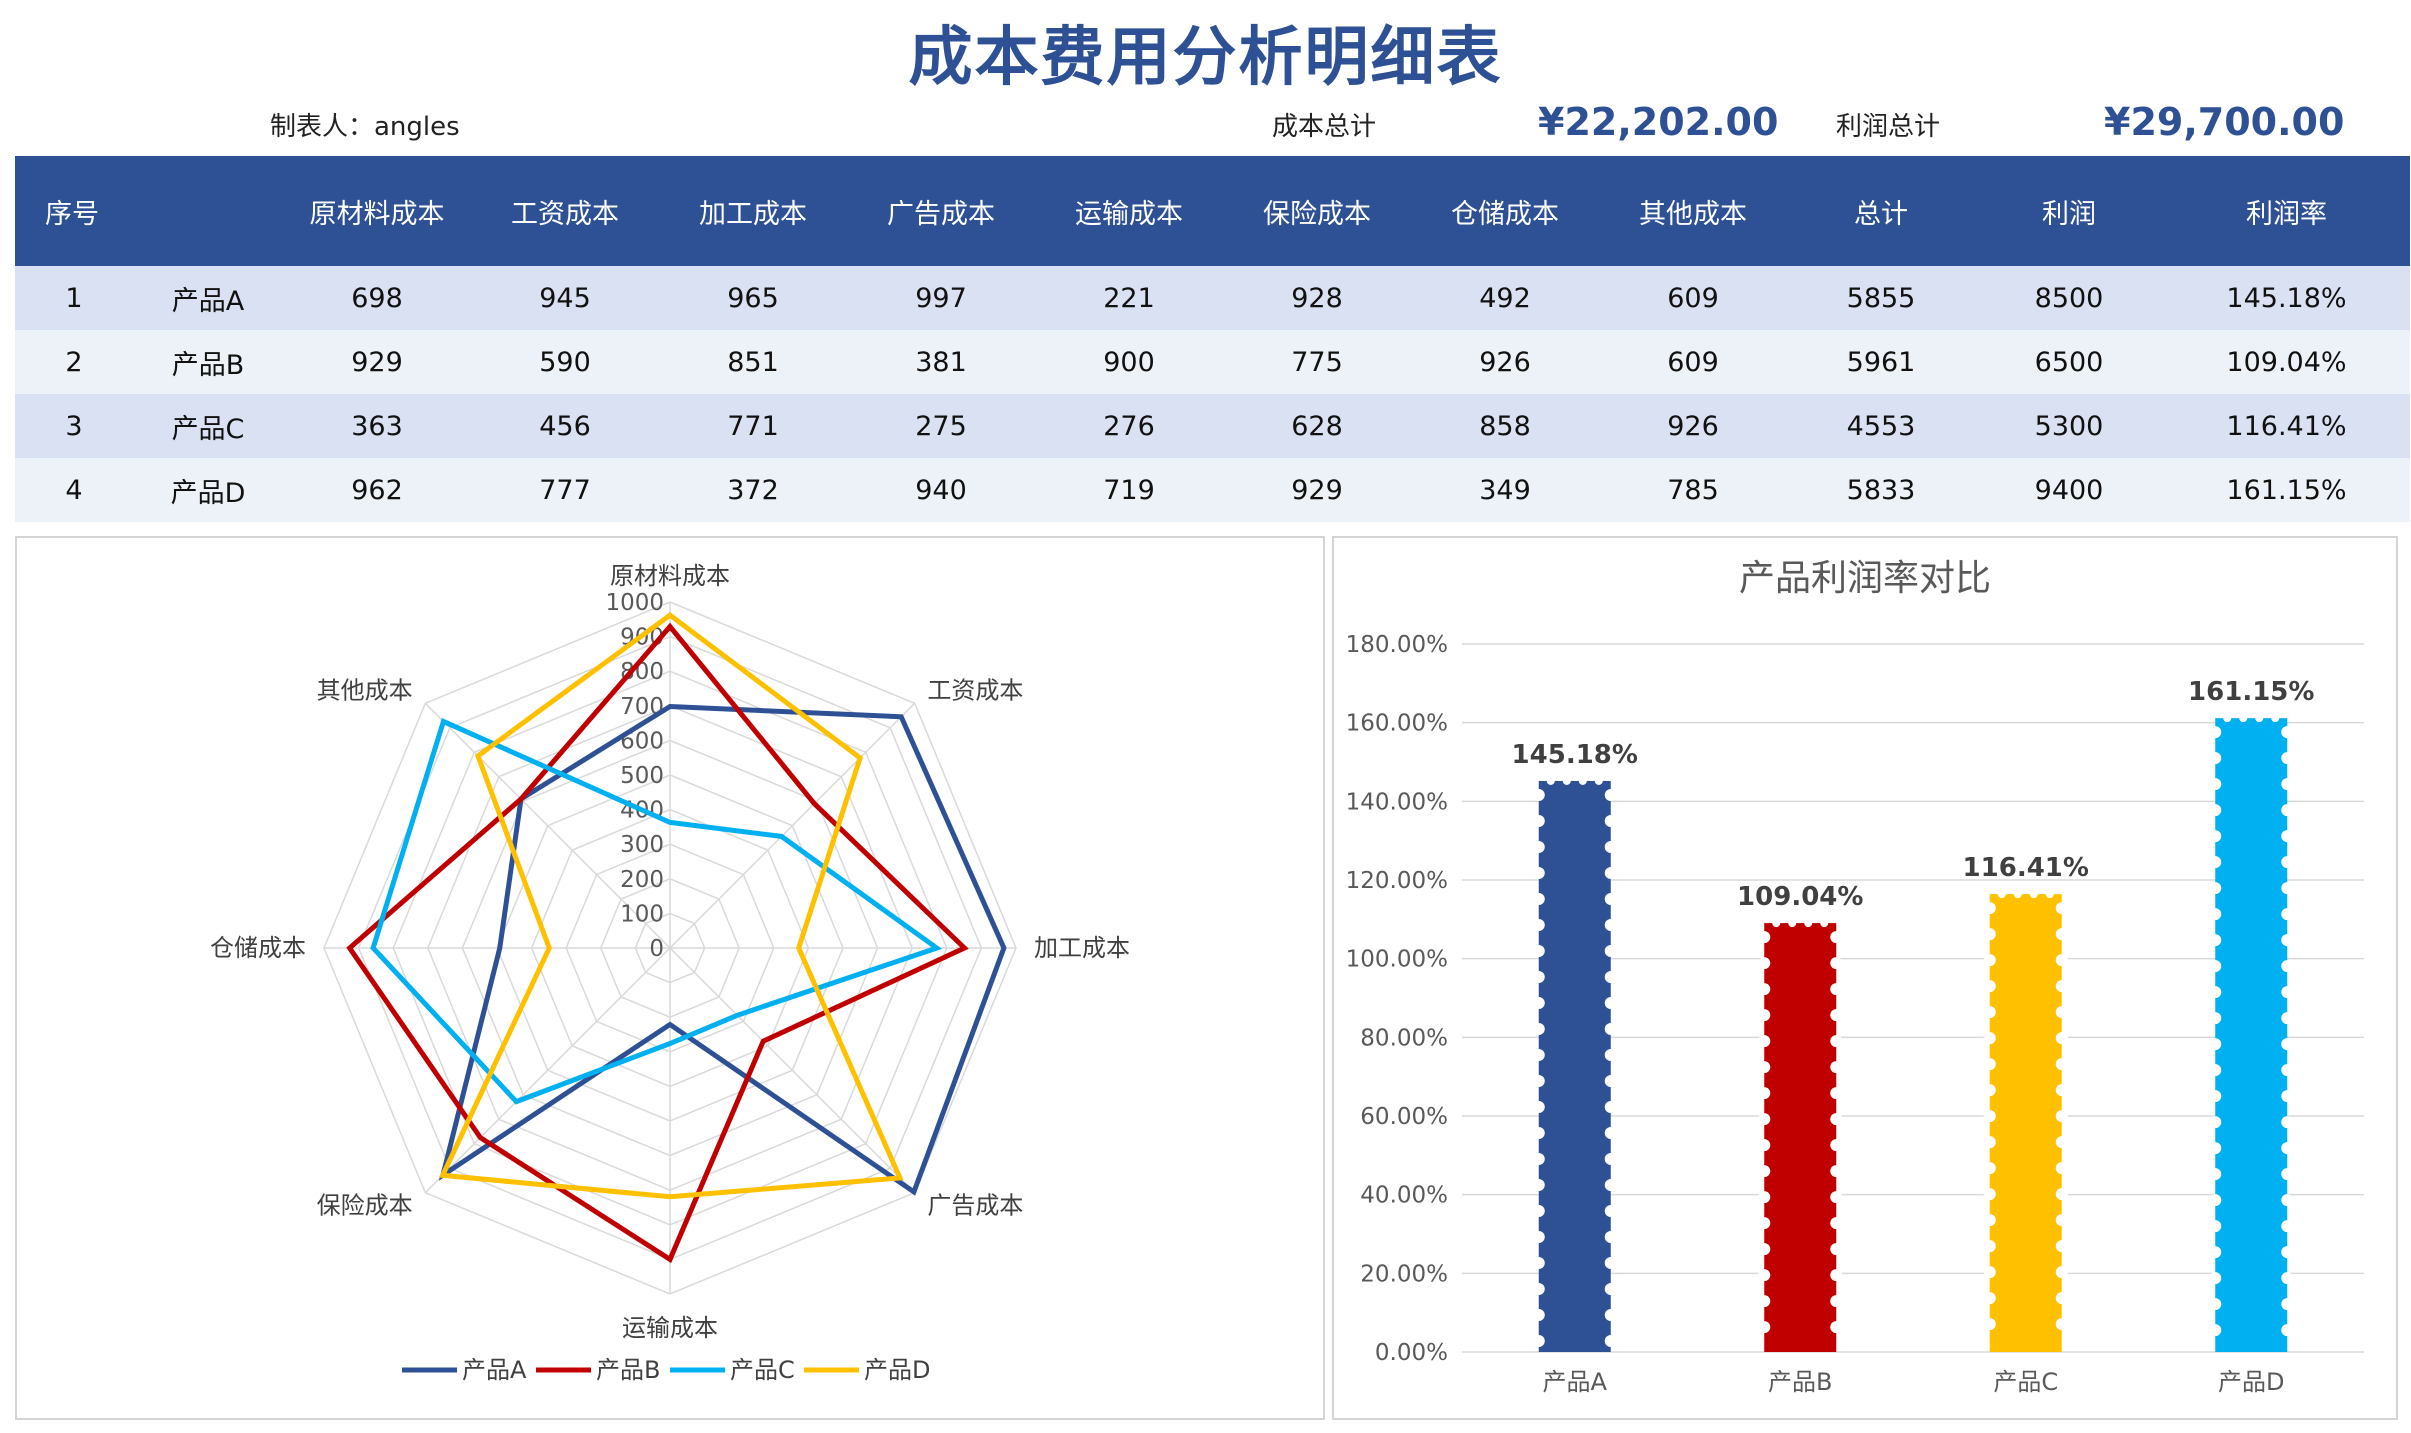 The image size is (2411, 1433). I want to click on page-title: 成本费用分析明细表, so click(1205, 58).